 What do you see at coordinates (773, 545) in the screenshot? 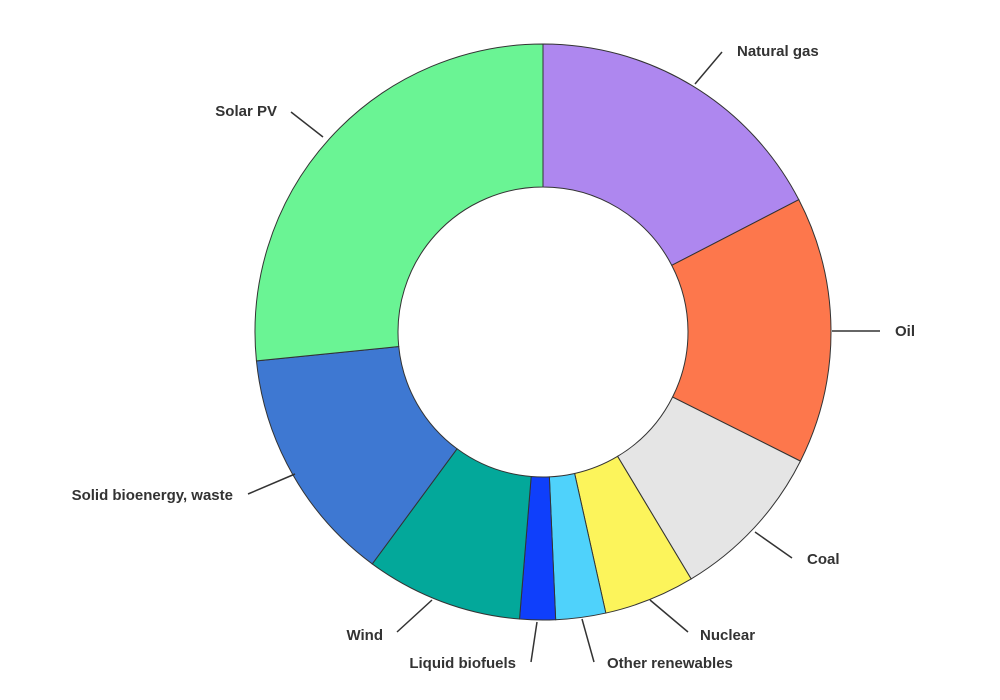
I see `leader-line-coal` at bounding box center [773, 545].